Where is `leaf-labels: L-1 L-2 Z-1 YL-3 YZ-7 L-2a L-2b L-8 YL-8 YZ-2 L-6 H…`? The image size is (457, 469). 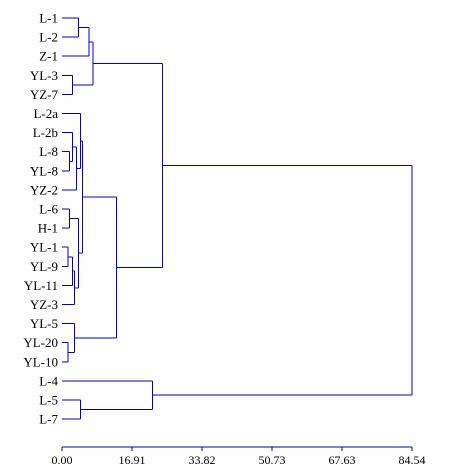 leaf-labels: L-1 L-2 Z-1 YL-3 YZ-7 L-2a L-2b L-8 YL-8 YZ-2 L-6 H… is located at coordinates (40, 219).